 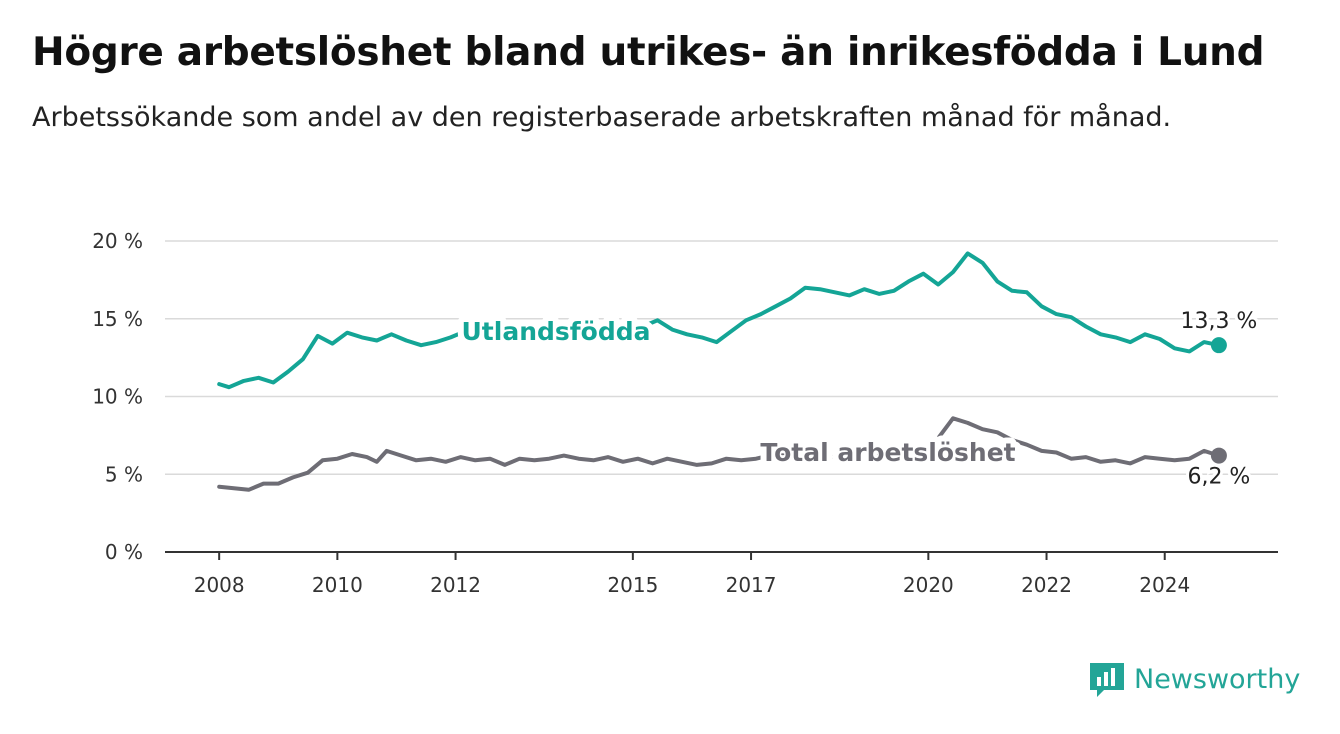 I want to click on end-value-label: 13,3 %, so click(x=1218, y=321).